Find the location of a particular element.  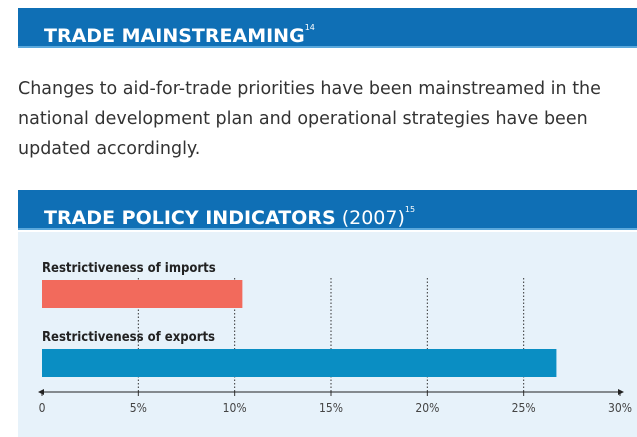

chart-title: TRADE POLICY INDICATORS is located at coordinates (190, 218).